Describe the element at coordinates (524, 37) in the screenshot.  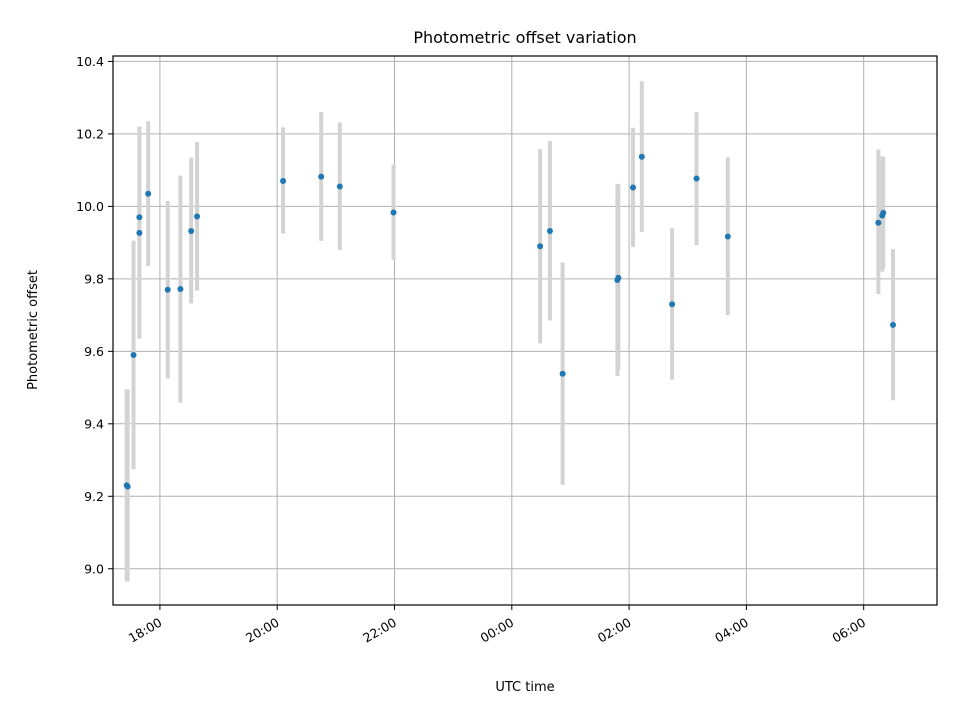
I see `chart-title: Photometric offset variation` at that location.